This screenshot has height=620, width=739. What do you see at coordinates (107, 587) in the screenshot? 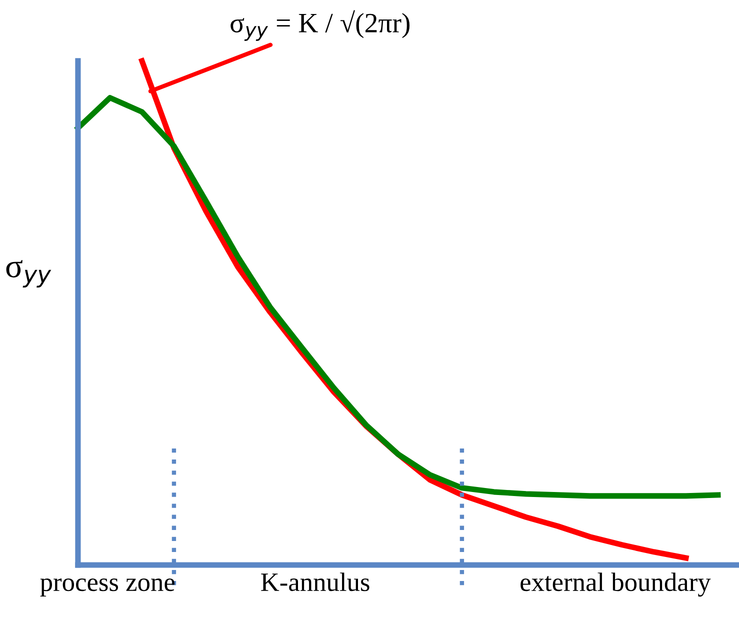
I see `text: process zone` at bounding box center [107, 587].